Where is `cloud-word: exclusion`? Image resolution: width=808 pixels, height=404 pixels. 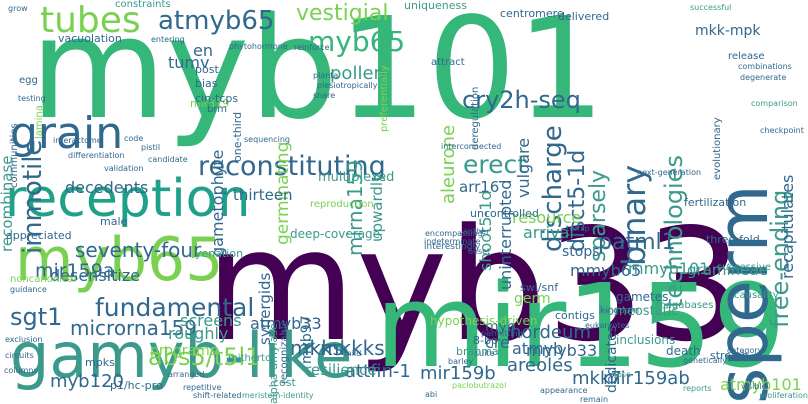
cloud-word: exclusion is located at coordinates (24, 339).